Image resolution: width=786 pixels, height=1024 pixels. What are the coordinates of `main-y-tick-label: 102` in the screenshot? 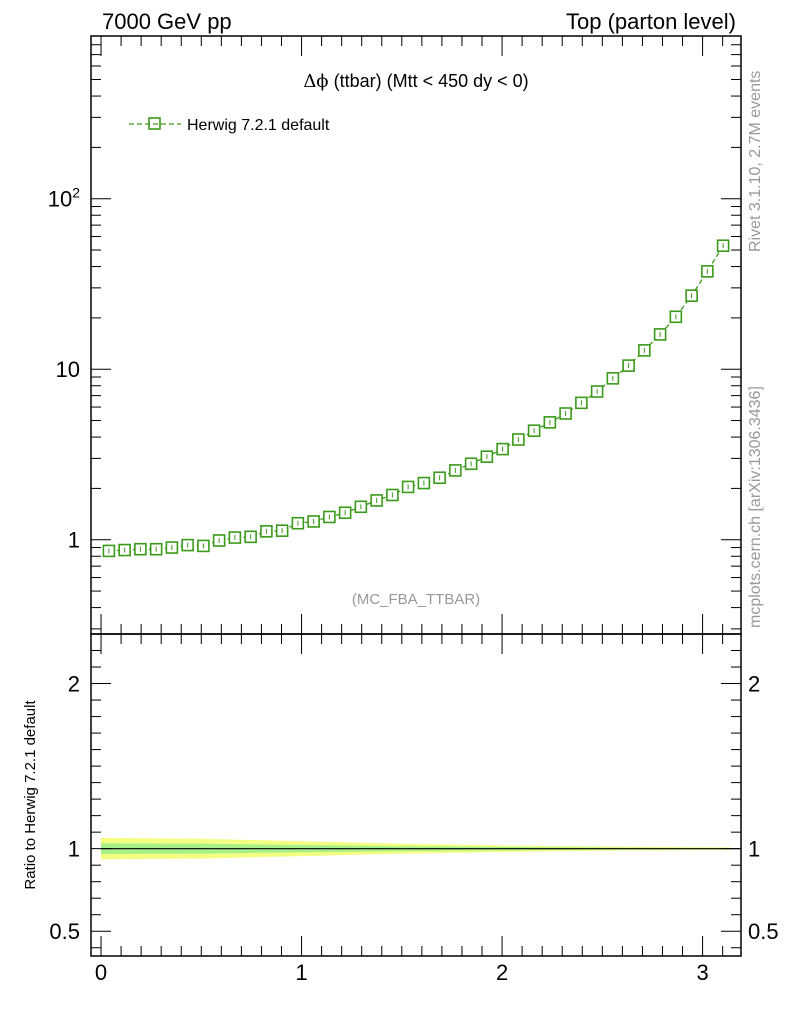 It's located at (64, 198).